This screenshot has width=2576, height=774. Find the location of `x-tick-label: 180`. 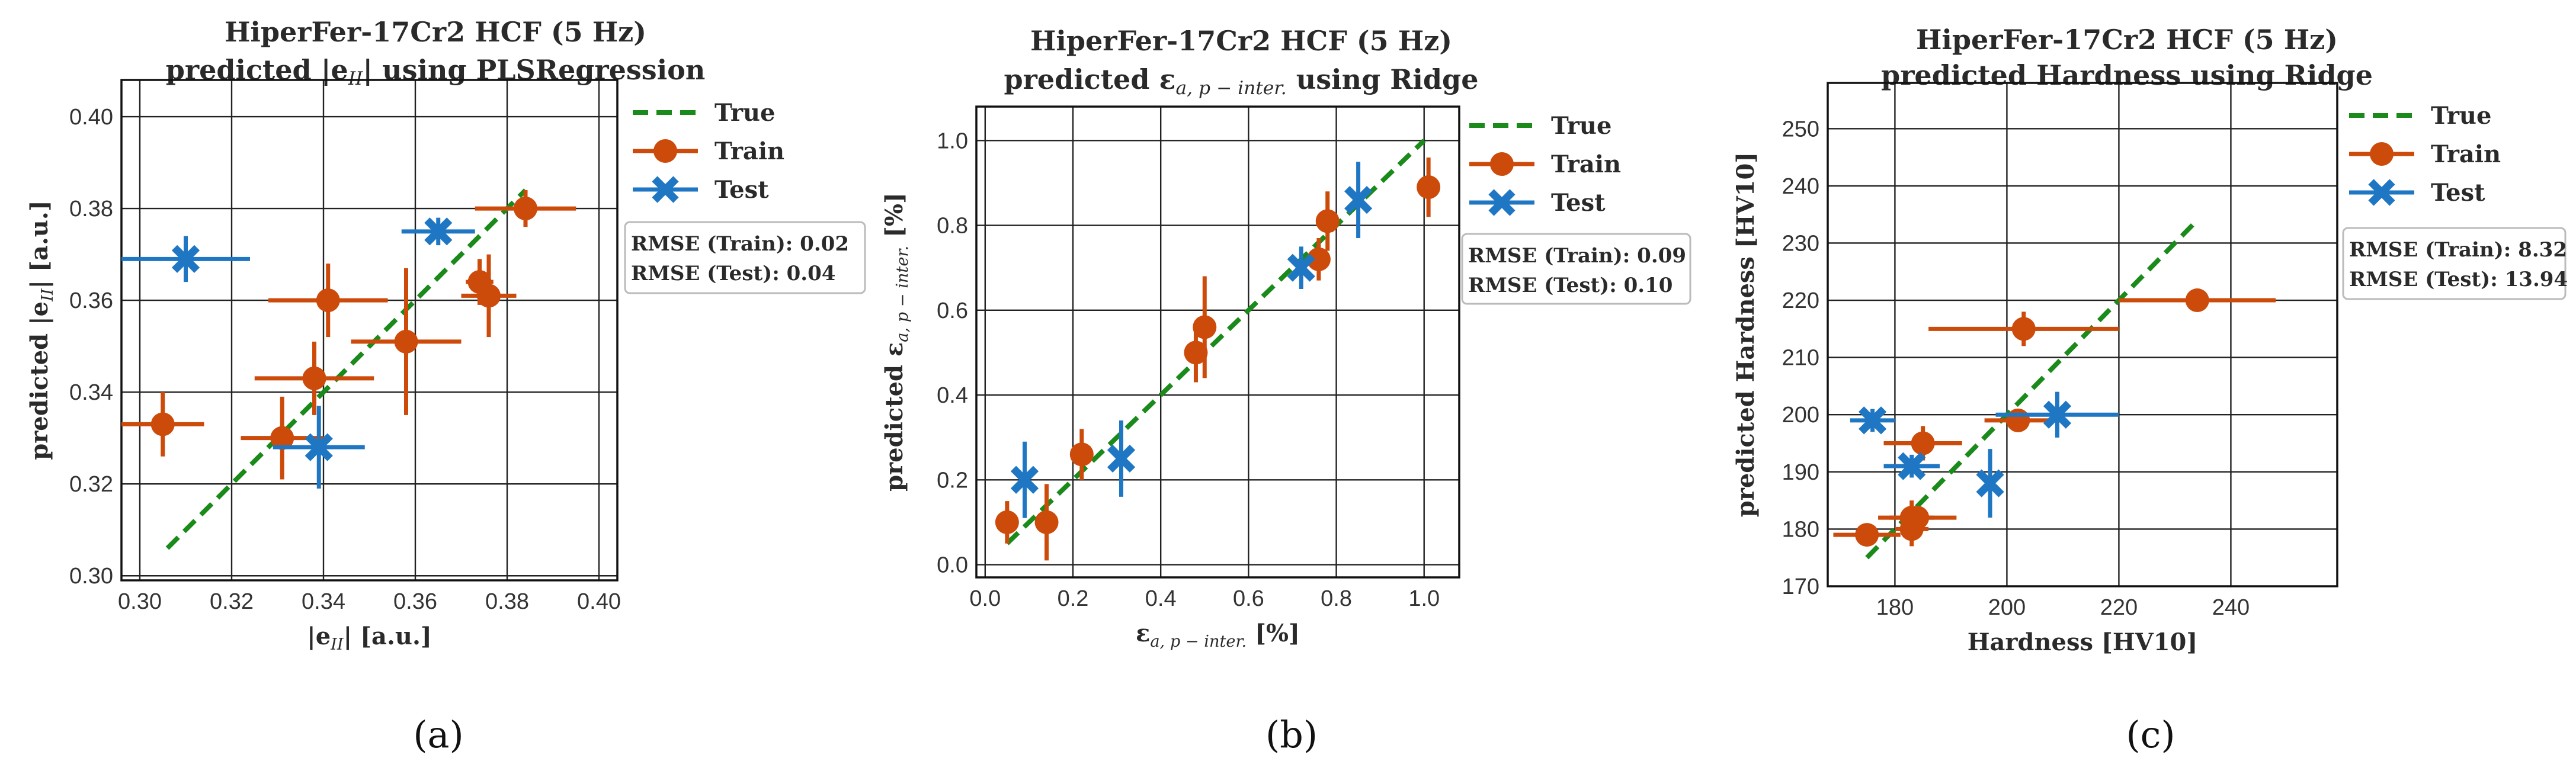

x-tick-label: 180 is located at coordinates (1895, 607).